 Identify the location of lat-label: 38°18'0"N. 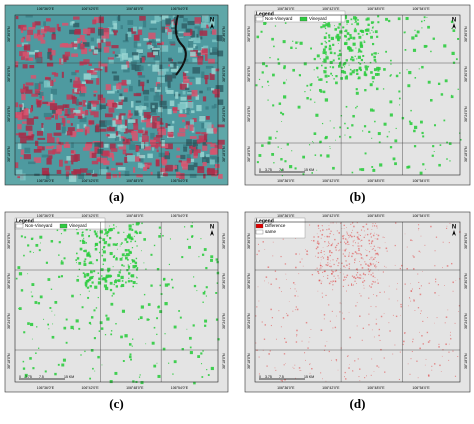
(224, 361).